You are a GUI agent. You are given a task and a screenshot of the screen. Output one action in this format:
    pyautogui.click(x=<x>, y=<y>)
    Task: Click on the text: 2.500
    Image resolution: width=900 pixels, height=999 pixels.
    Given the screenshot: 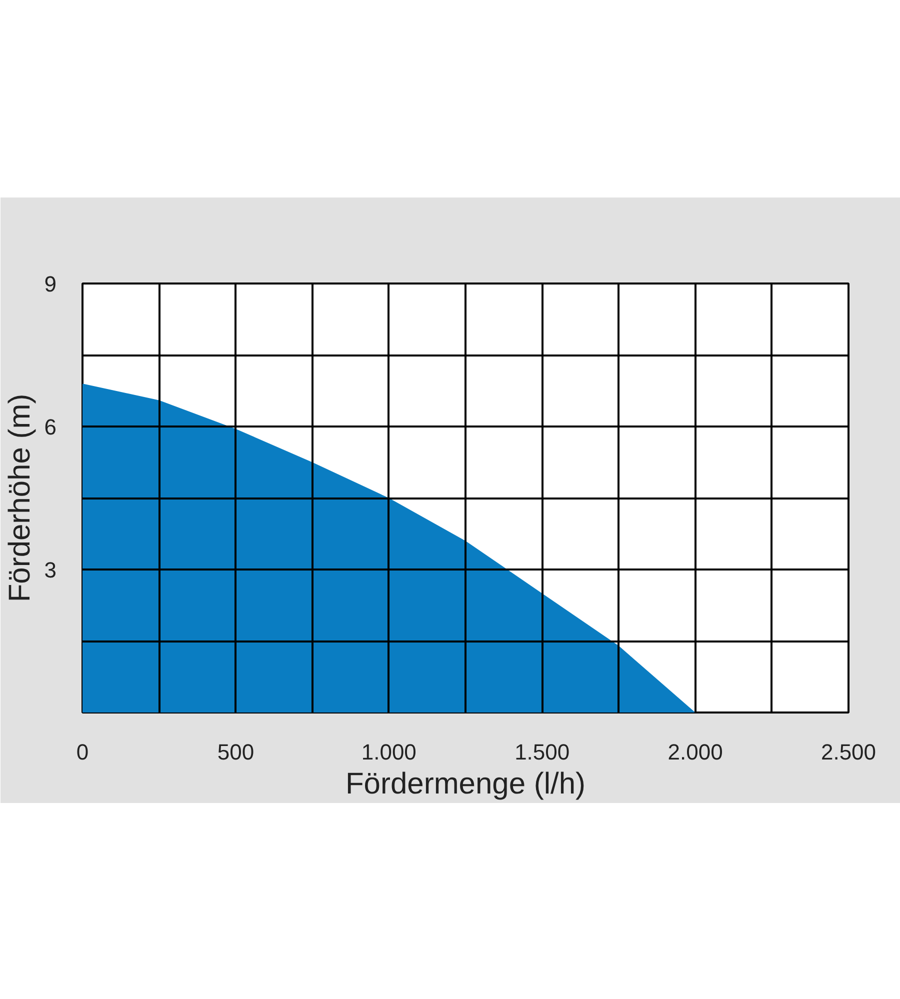 What is the action you would take?
    pyautogui.click(x=848, y=752)
    